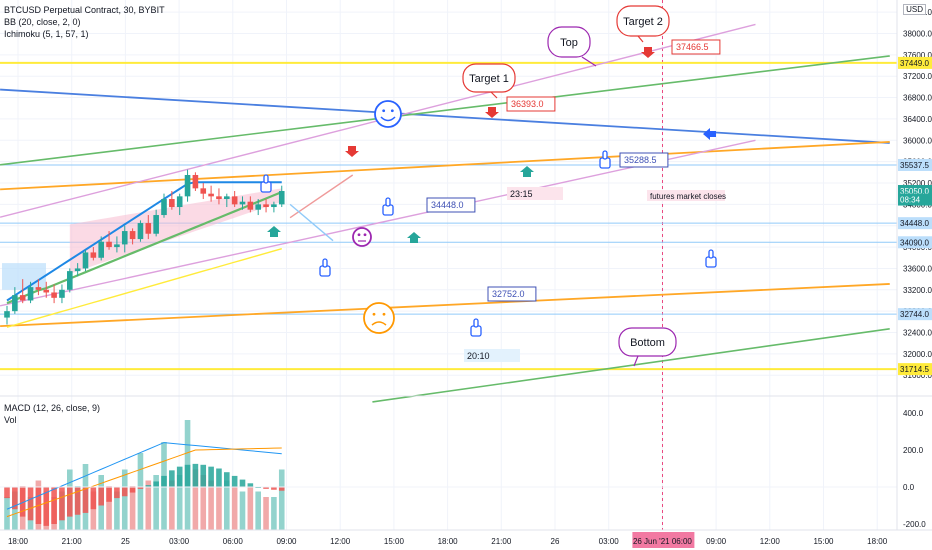  What do you see at coordinates (84, 10) in the screenshot?
I see `symbol-title: BTCUSD Perpetual Contract, 30, BYBIT` at bounding box center [84, 10].